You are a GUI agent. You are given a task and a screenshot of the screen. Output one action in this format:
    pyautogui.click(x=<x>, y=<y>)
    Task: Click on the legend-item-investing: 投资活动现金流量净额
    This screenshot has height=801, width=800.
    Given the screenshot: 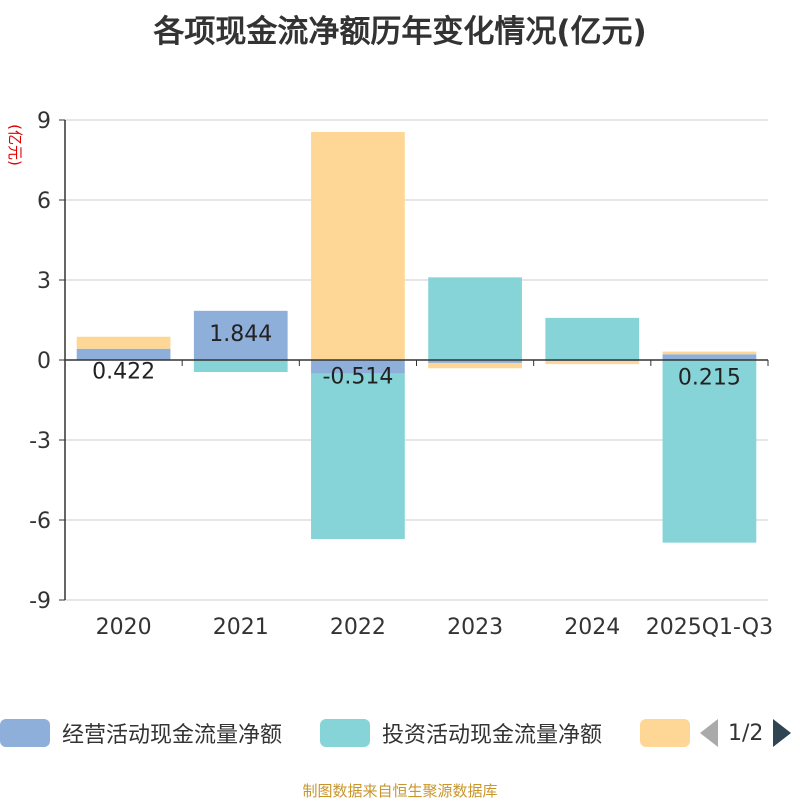 What is the action you would take?
    pyautogui.click(x=461, y=733)
    